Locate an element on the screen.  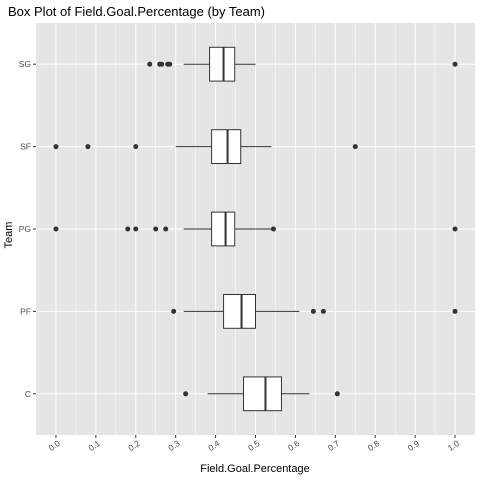
x-axis: 0.0 0.1 0.2 0.3 0.4 0.5 0.6 0.7 0.8 0.9 1.0 is located at coordinates (254, 444).